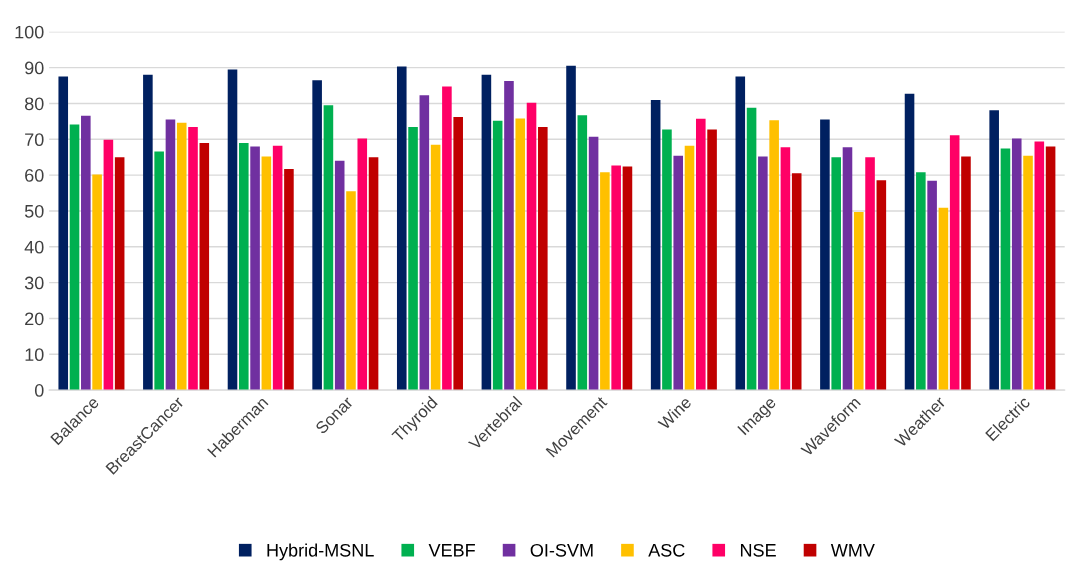 This screenshot has height=578, width=1092. Describe the element at coordinates (852, 550) in the screenshot. I see `legend-label: WMV` at that location.